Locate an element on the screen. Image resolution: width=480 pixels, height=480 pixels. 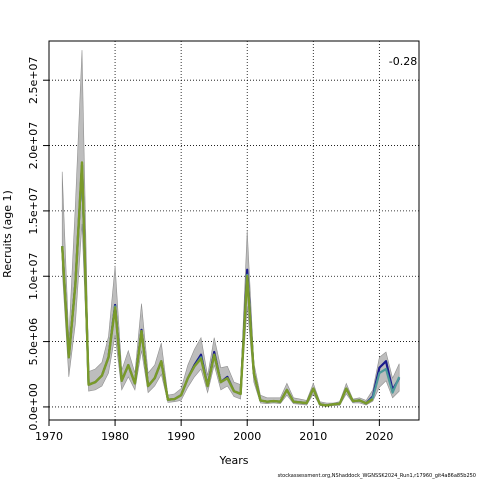
y-tick-label: 2.5e+07 is located at coordinates (33, 79).